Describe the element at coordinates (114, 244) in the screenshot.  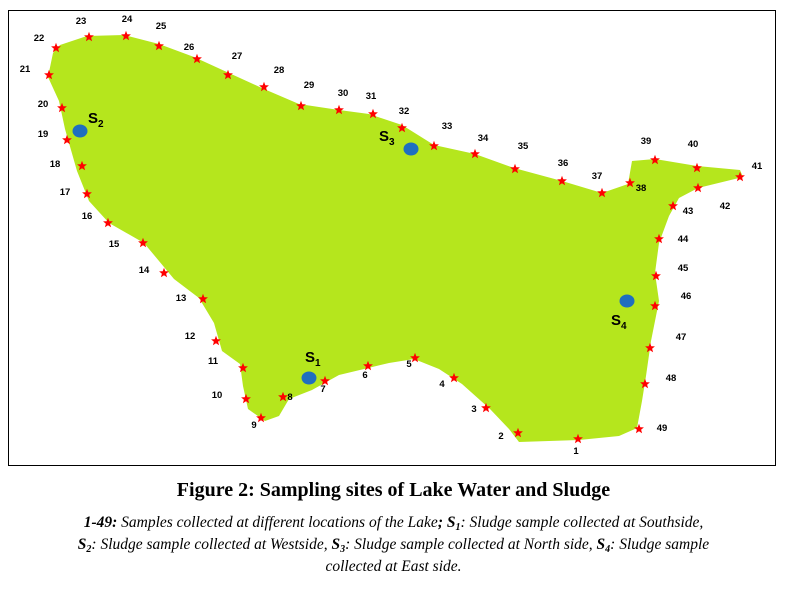
I see `sampling-site-label: 15` at that location.